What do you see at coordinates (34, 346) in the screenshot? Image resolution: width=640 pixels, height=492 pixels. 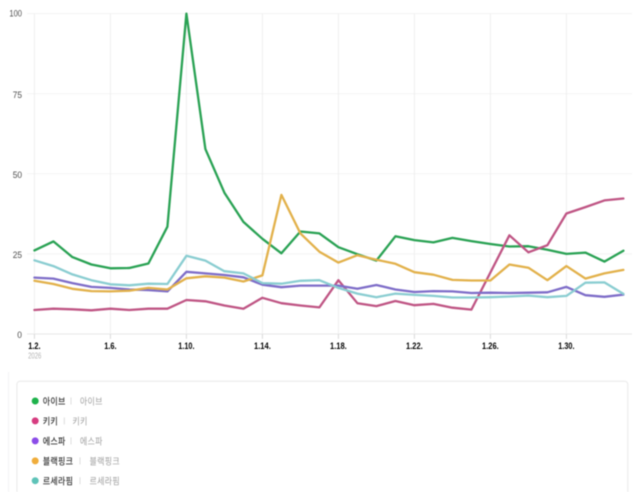 I see `svg-text: 1.2.` at bounding box center [34, 346].